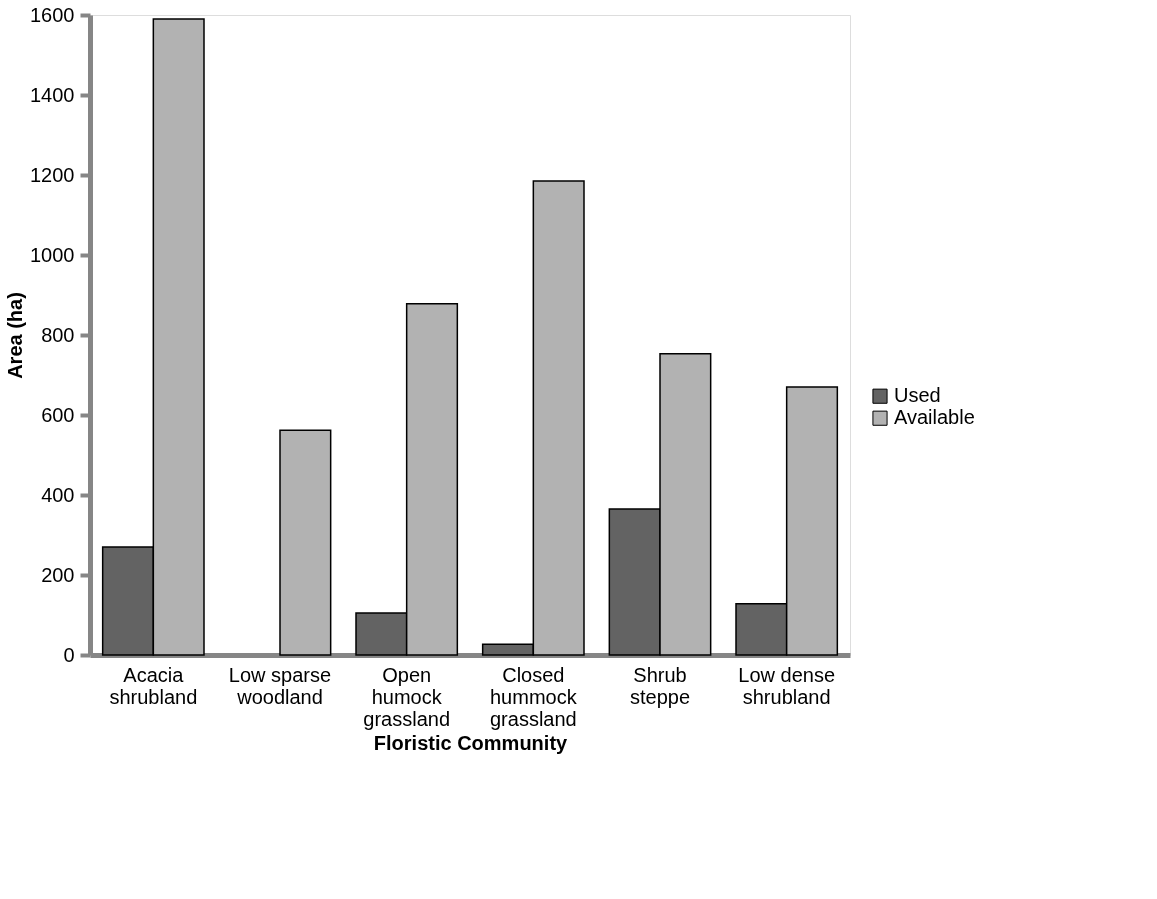  Describe the element at coordinates (69, 654) in the screenshot. I see `y-tick-label: 0` at that location.